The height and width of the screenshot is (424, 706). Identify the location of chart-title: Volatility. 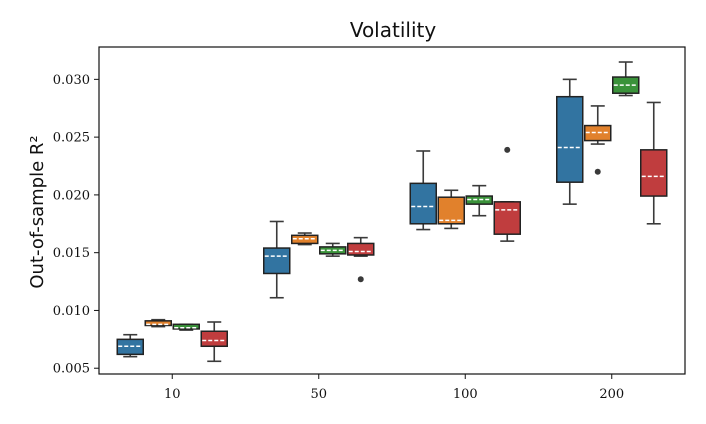
(393, 30).